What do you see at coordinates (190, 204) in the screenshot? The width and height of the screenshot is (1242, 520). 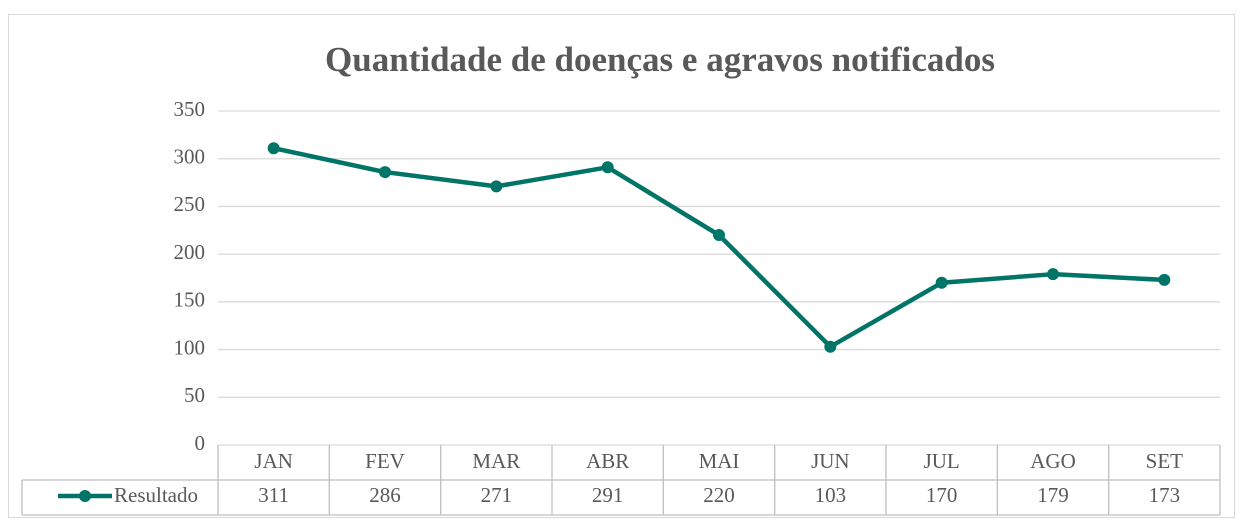 I see `y-tick-label: 250` at bounding box center [190, 204].